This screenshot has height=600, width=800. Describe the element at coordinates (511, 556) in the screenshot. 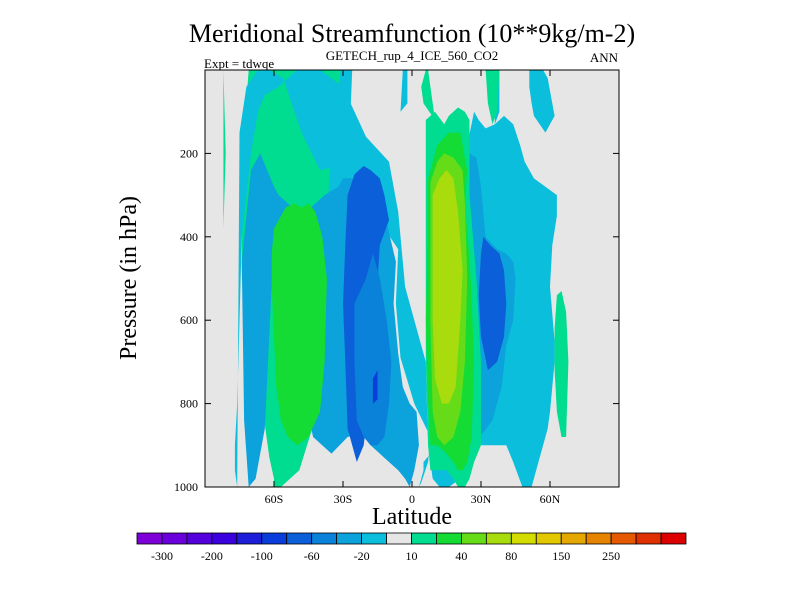

I see `colorbar-label: 80` at that location.